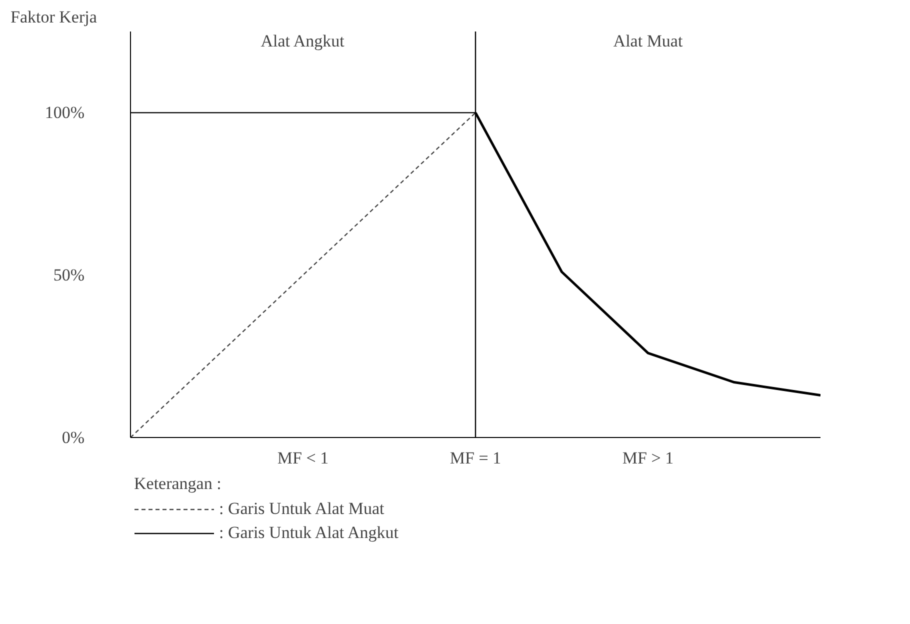 The height and width of the screenshot is (624, 910). I want to click on y-tick-label: 50%, so click(69, 275).